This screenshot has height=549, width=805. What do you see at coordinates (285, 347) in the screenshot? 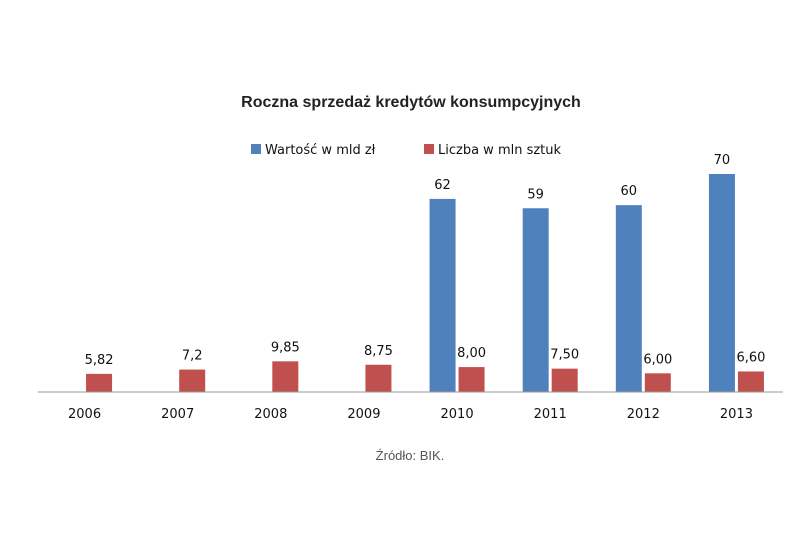
I see `data-label-count-2008: 9,85` at bounding box center [285, 347].